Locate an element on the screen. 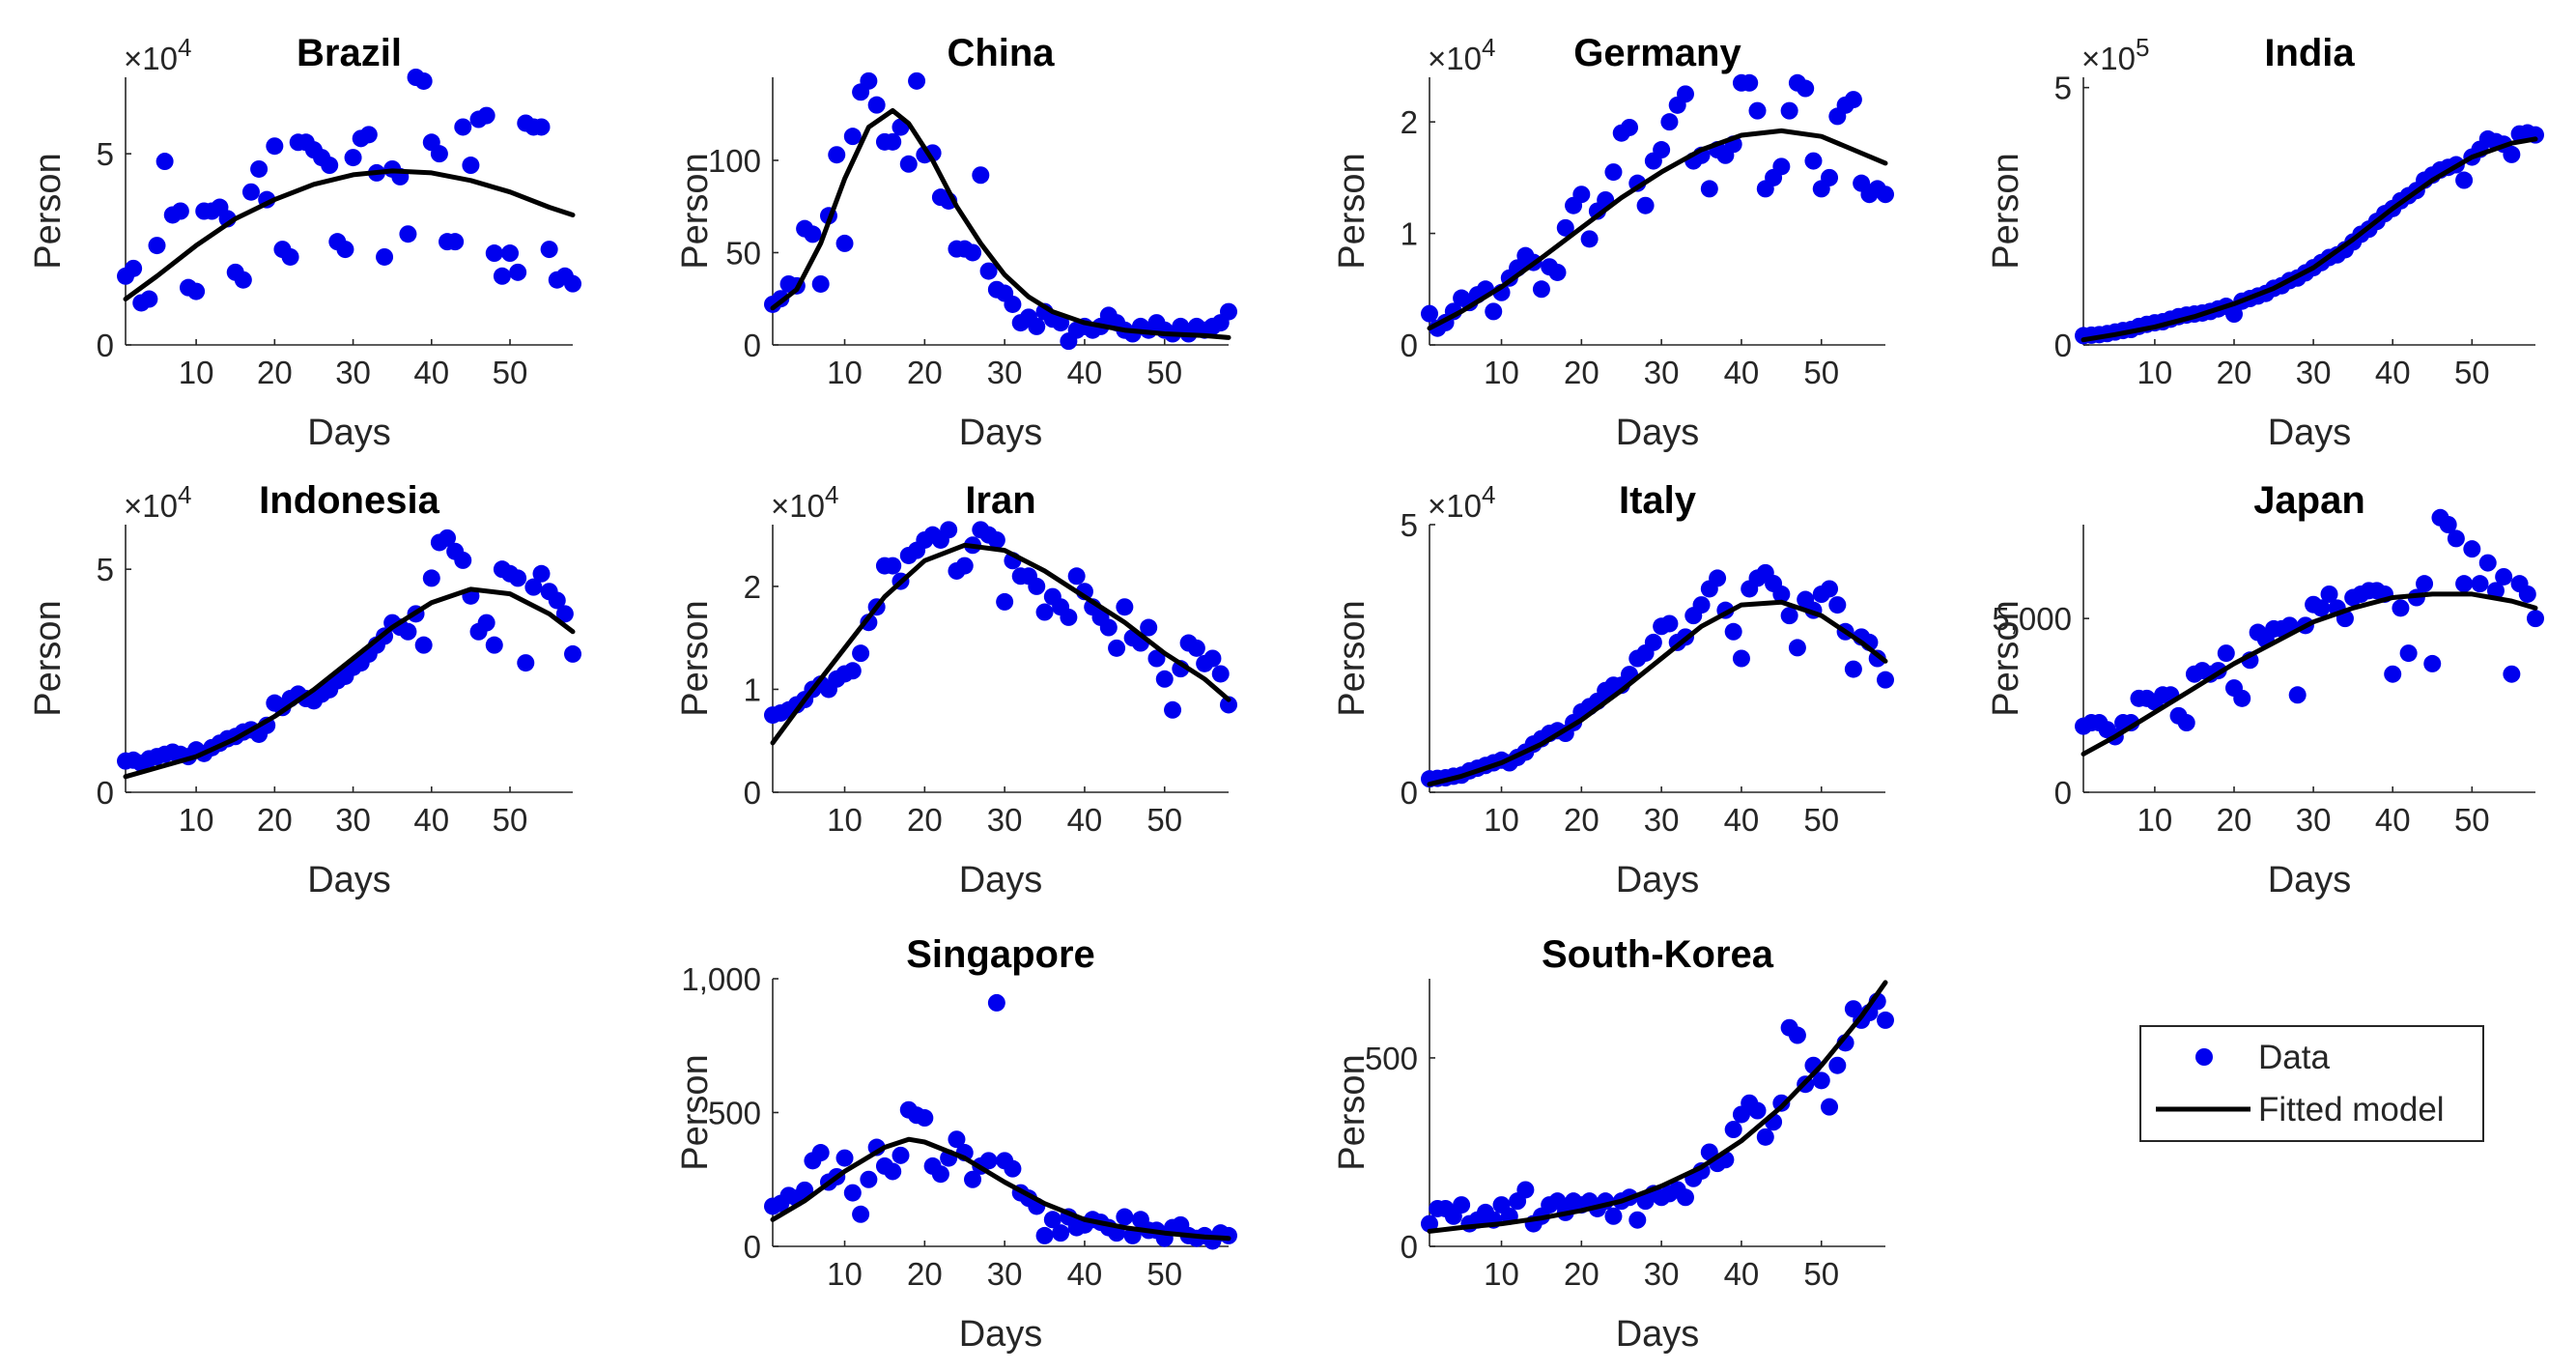  panel-title: India is located at coordinates (2309, 53).